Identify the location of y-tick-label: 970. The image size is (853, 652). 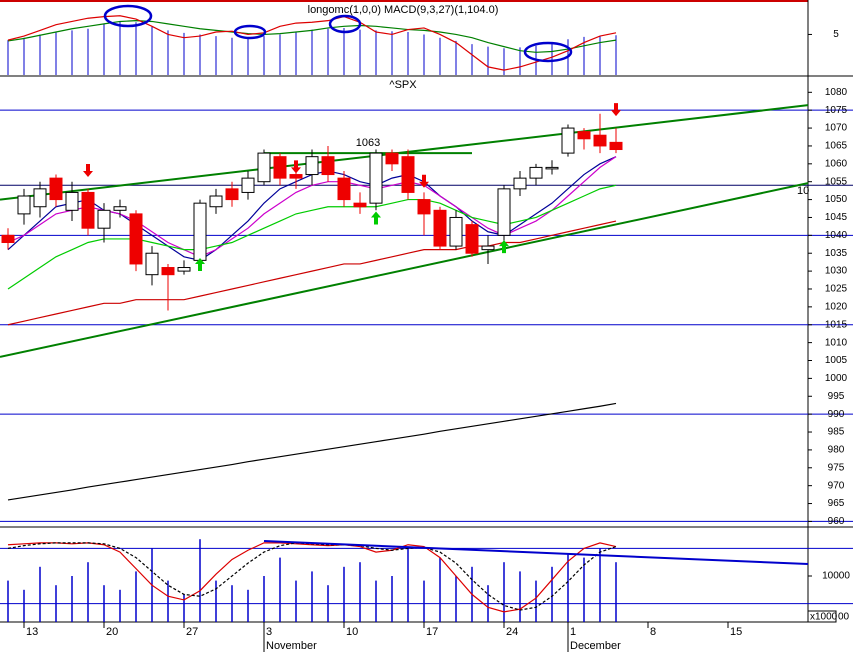
(836, 485).